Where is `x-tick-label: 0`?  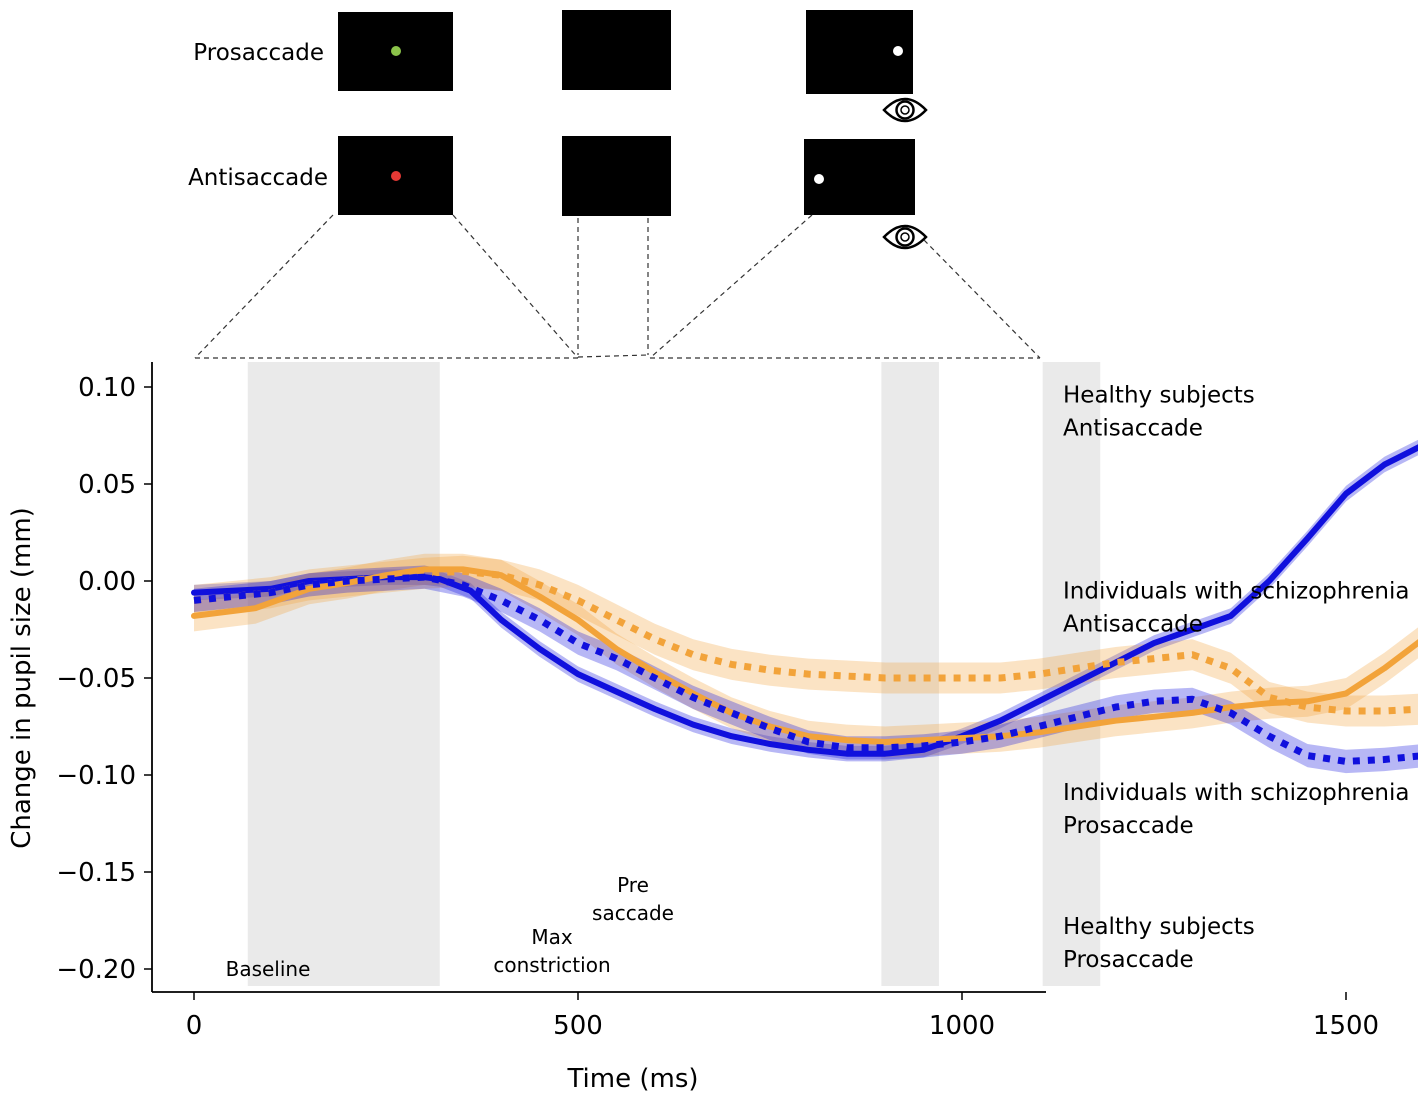
x-tick-label: 0 is located at coordinates (194, 1026).